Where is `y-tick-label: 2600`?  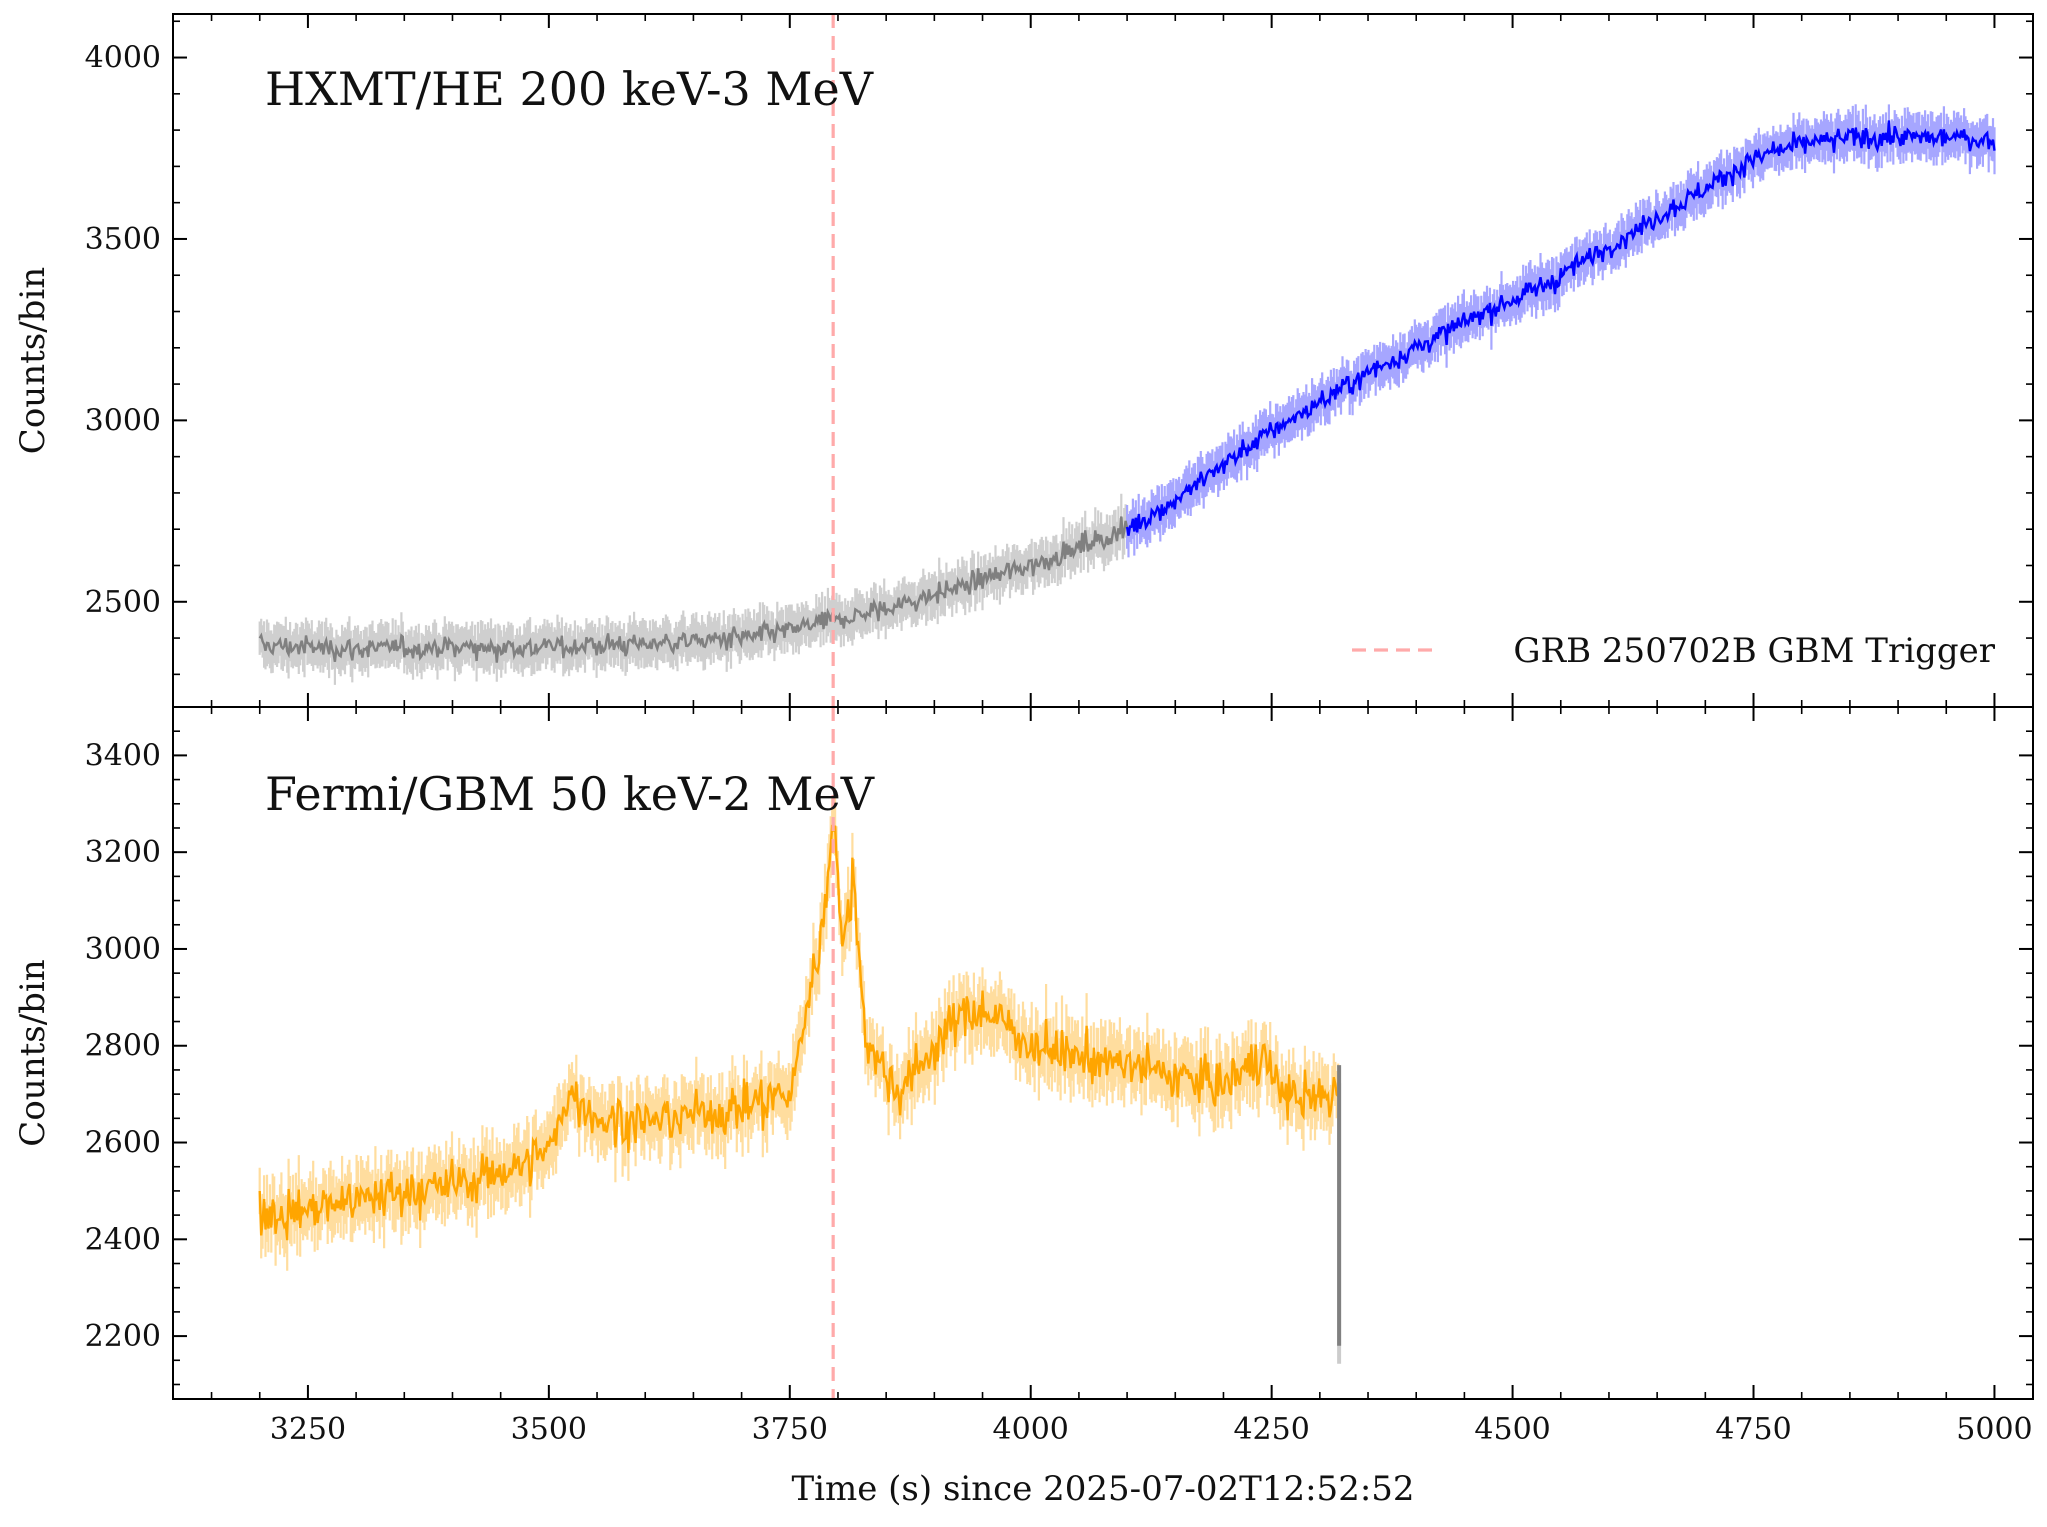
y-tick-label: 2600 is located at coordinates (123, 1143).